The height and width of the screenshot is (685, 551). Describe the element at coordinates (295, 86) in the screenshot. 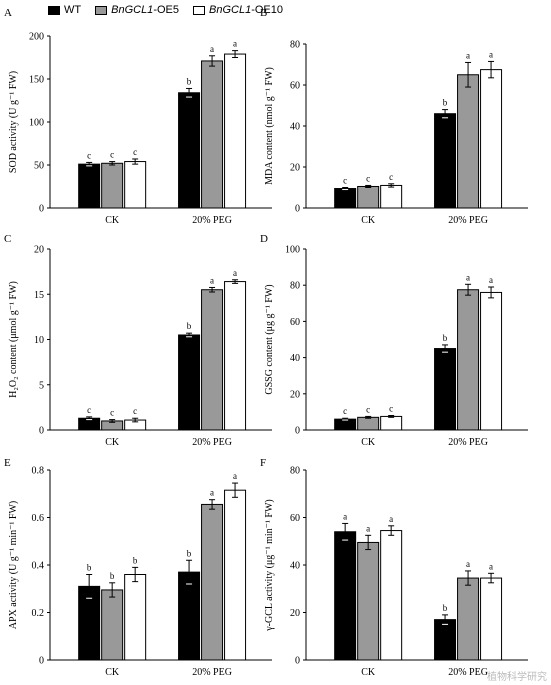

I see `y-tick-label: 60` at that location.